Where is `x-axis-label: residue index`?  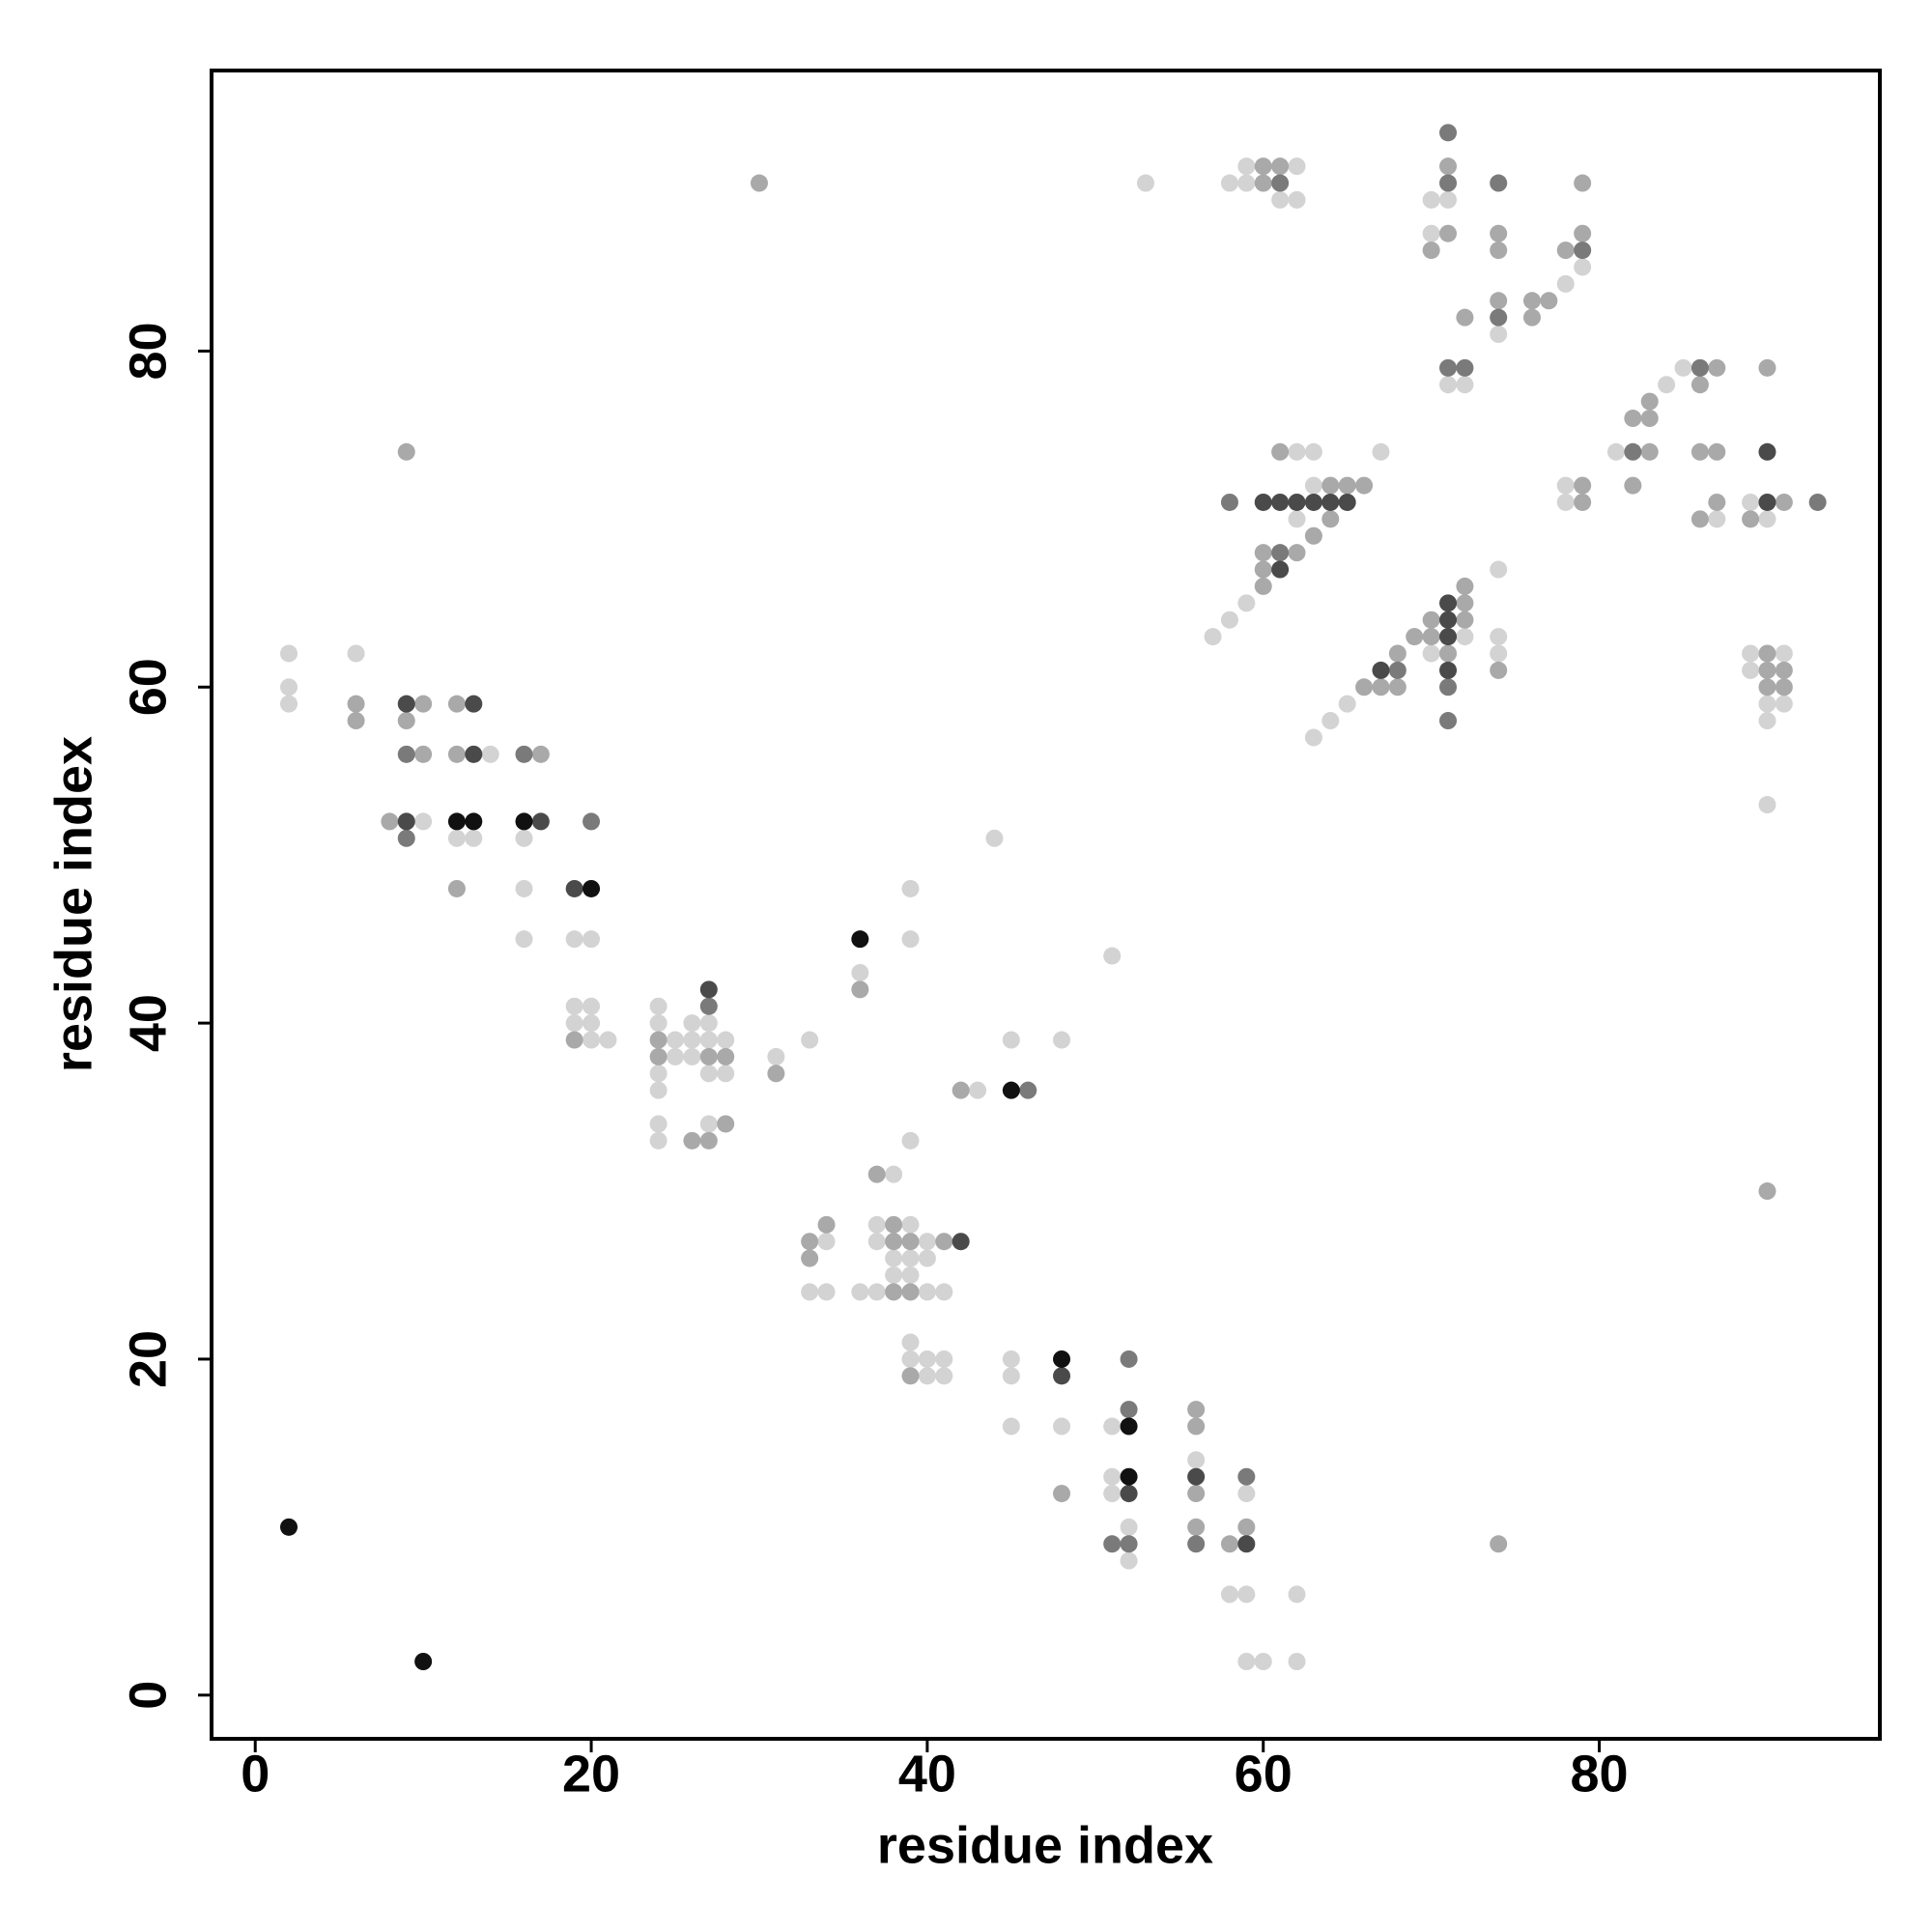
x-axis-label: residue index is located at coordinates (1045, 1845).